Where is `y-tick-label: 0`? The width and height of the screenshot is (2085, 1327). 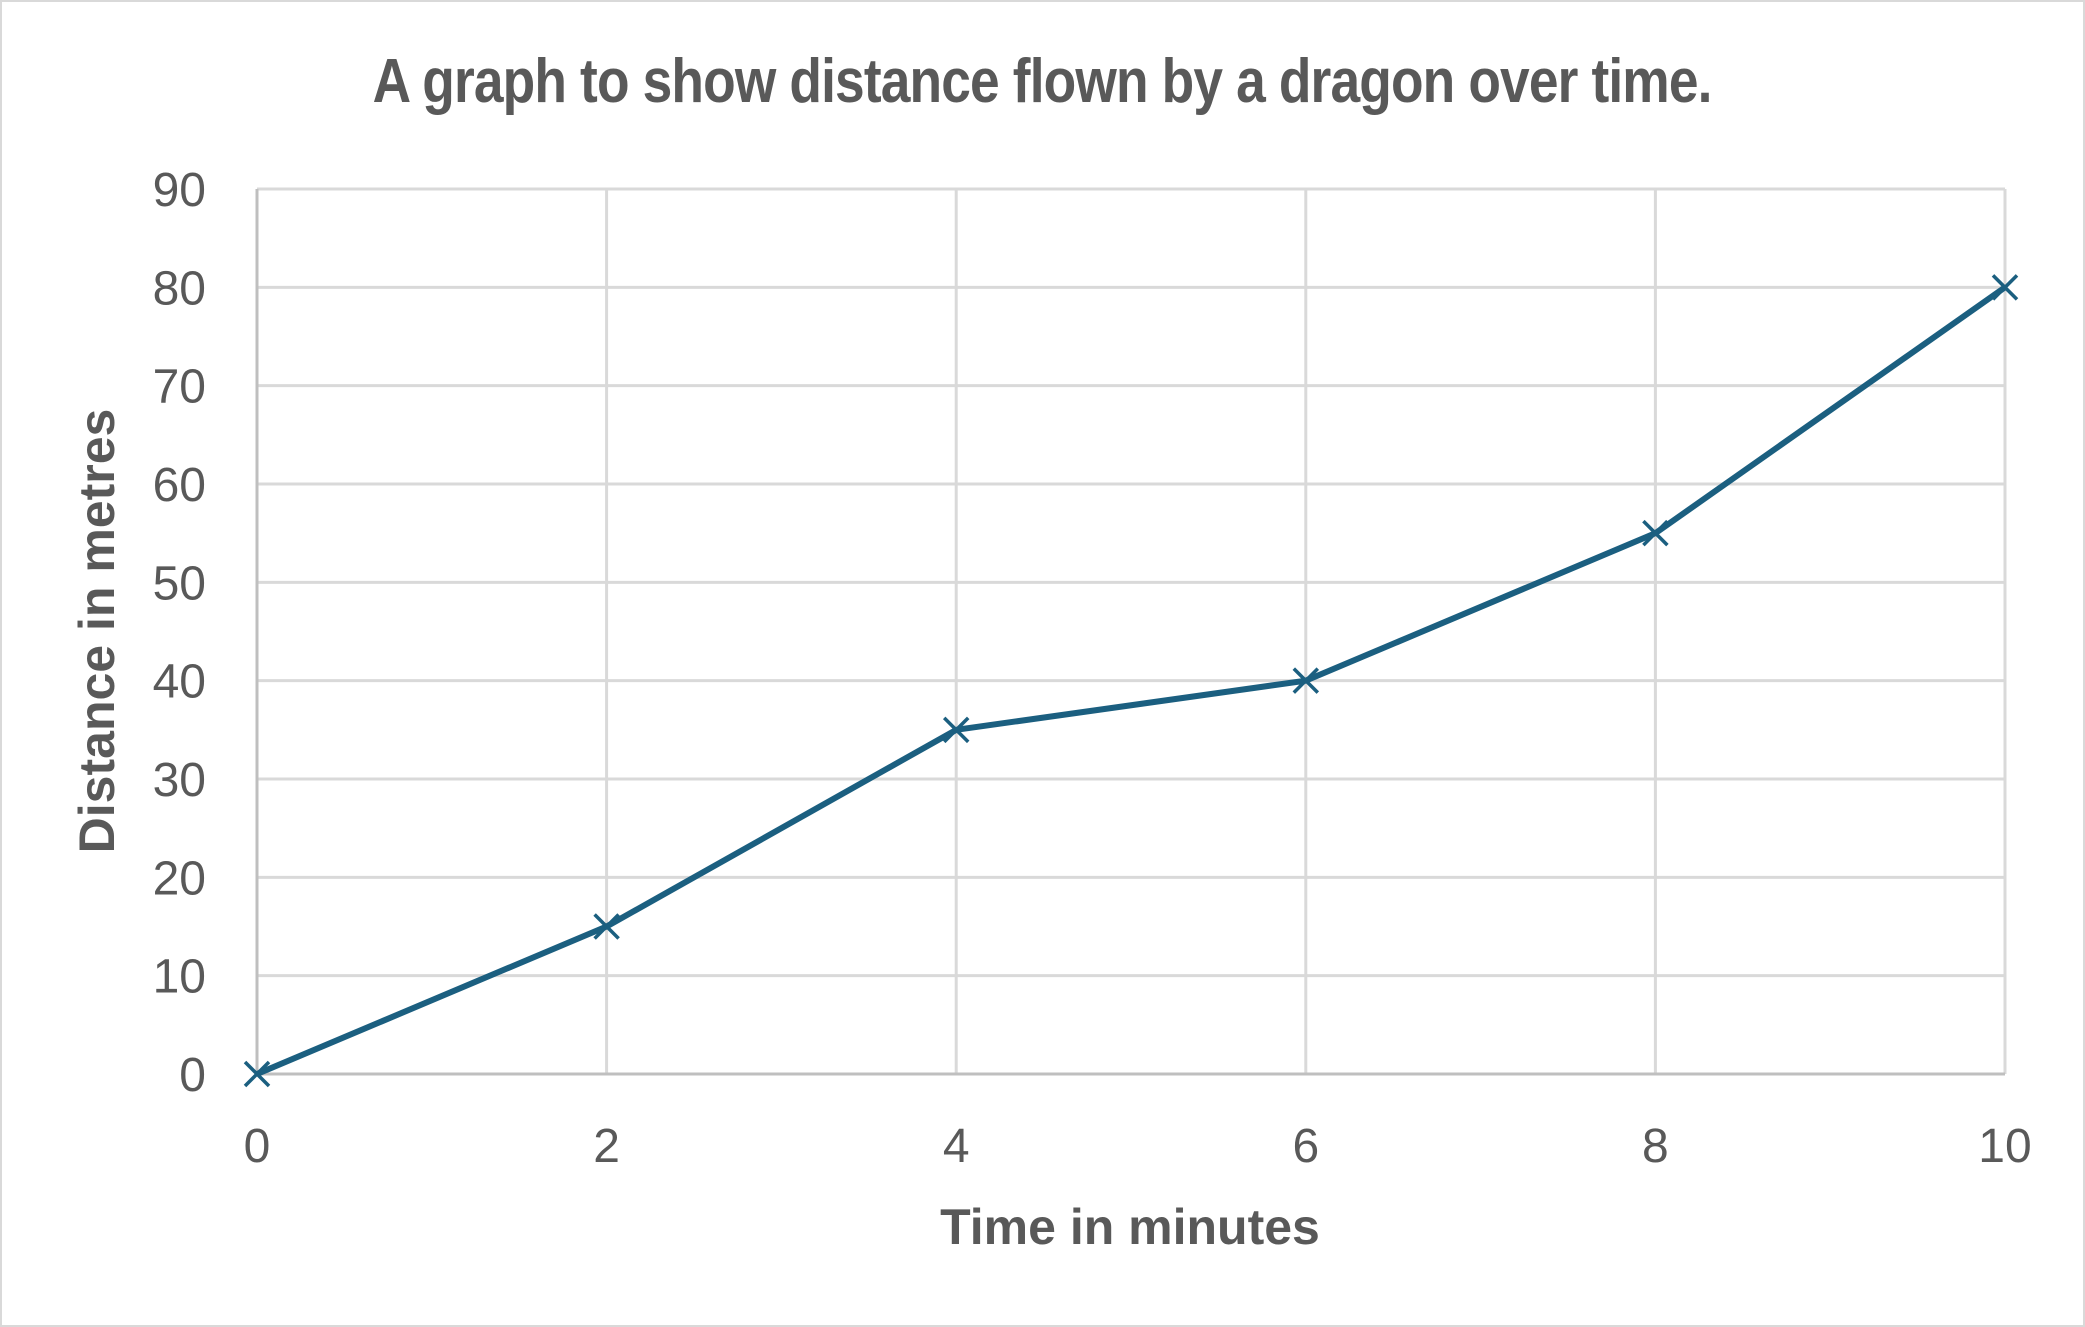 y-tick-label: 0 is located at coordinates (192, 1075).